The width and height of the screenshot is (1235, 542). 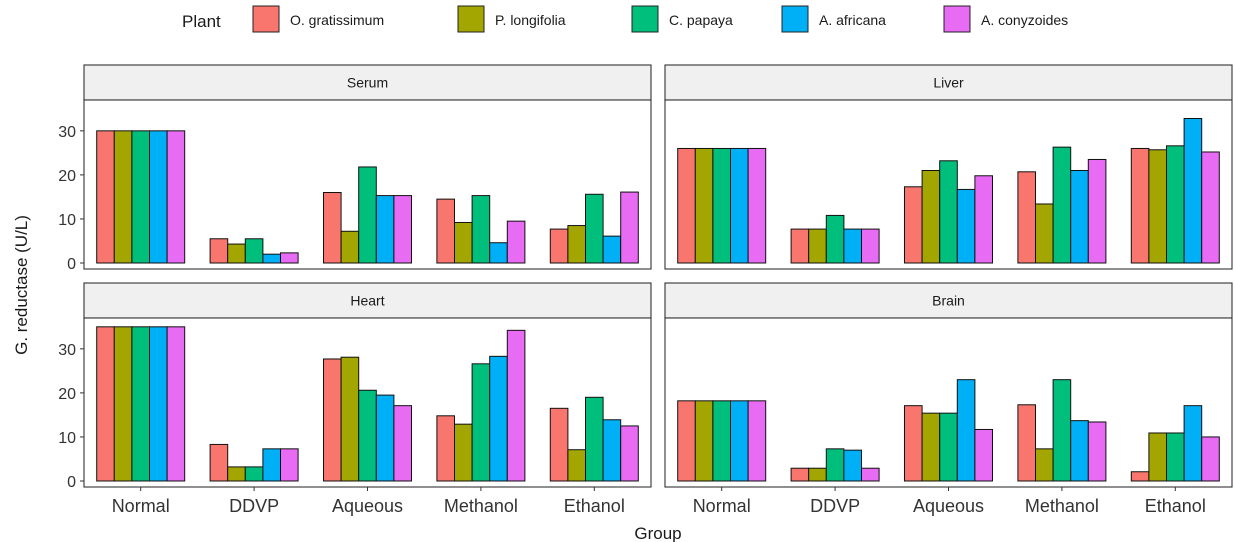 What do you see at coordinates (559, 246) in the screenshot?
I see `bar-serum-ethanol-o-gratissimum` at bounding box center [559, 246].